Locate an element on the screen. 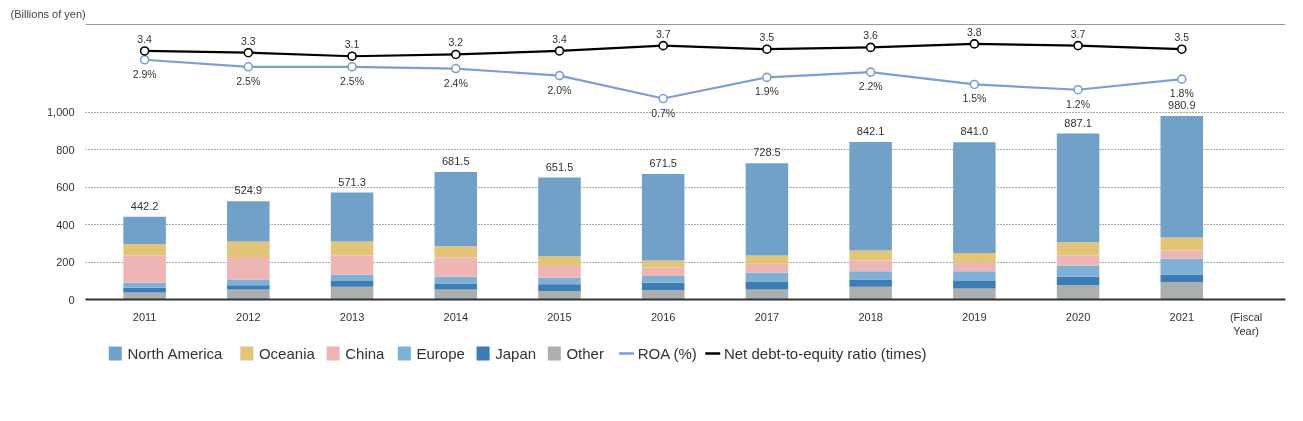  data-label: 1.9% is located at coordinates (766, 91).